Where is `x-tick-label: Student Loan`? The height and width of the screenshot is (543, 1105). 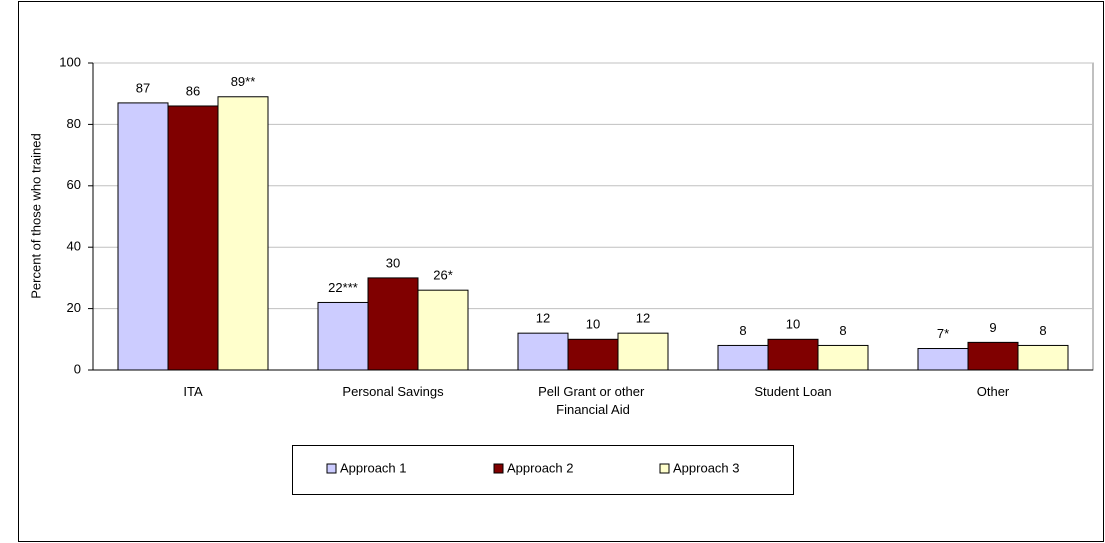 x-tick-label: Student Loan is located at coordinates (792, 391).